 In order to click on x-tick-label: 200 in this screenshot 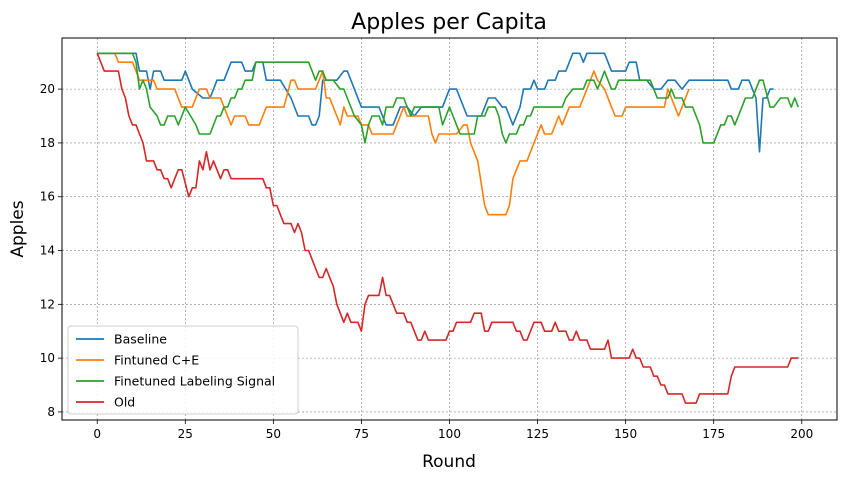, I will do `click(801, 434)`.